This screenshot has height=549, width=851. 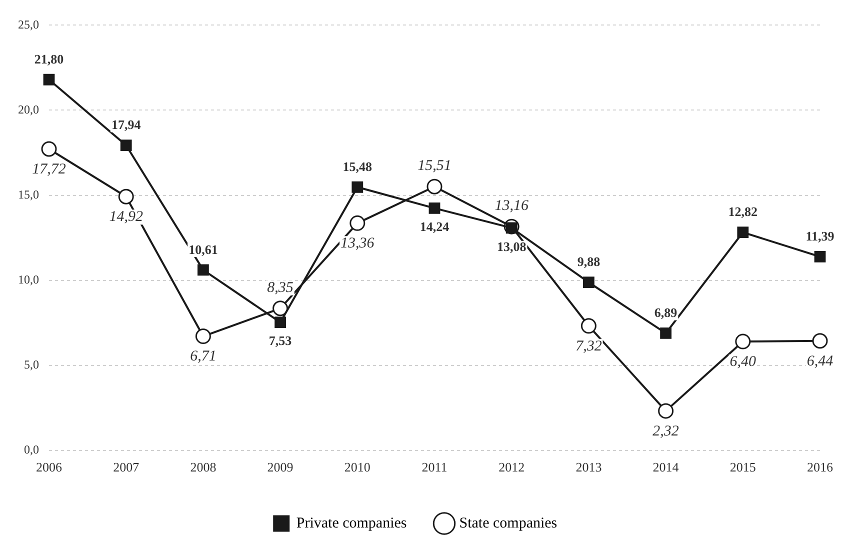 I want to click on x-tick-label: 2010, so click(x=357, y=467).